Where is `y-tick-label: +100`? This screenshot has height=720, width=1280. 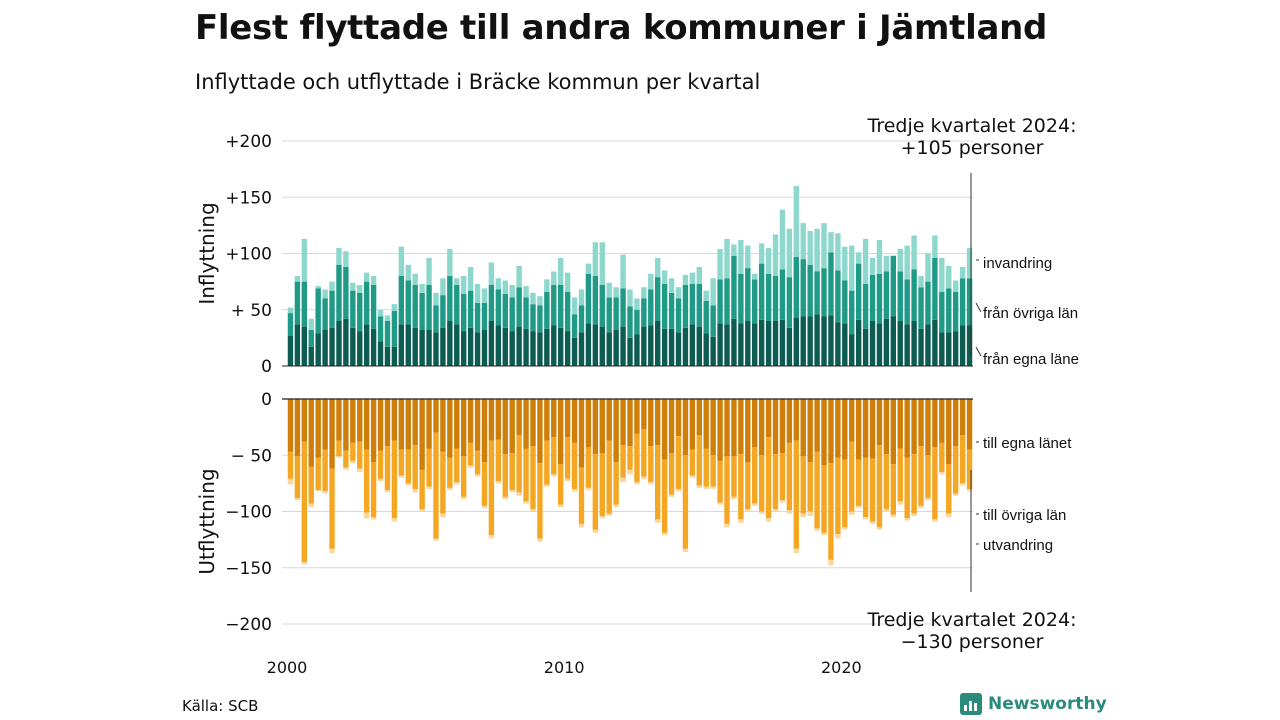 y-tick-label: +100 is located at coordinates (248, 255).